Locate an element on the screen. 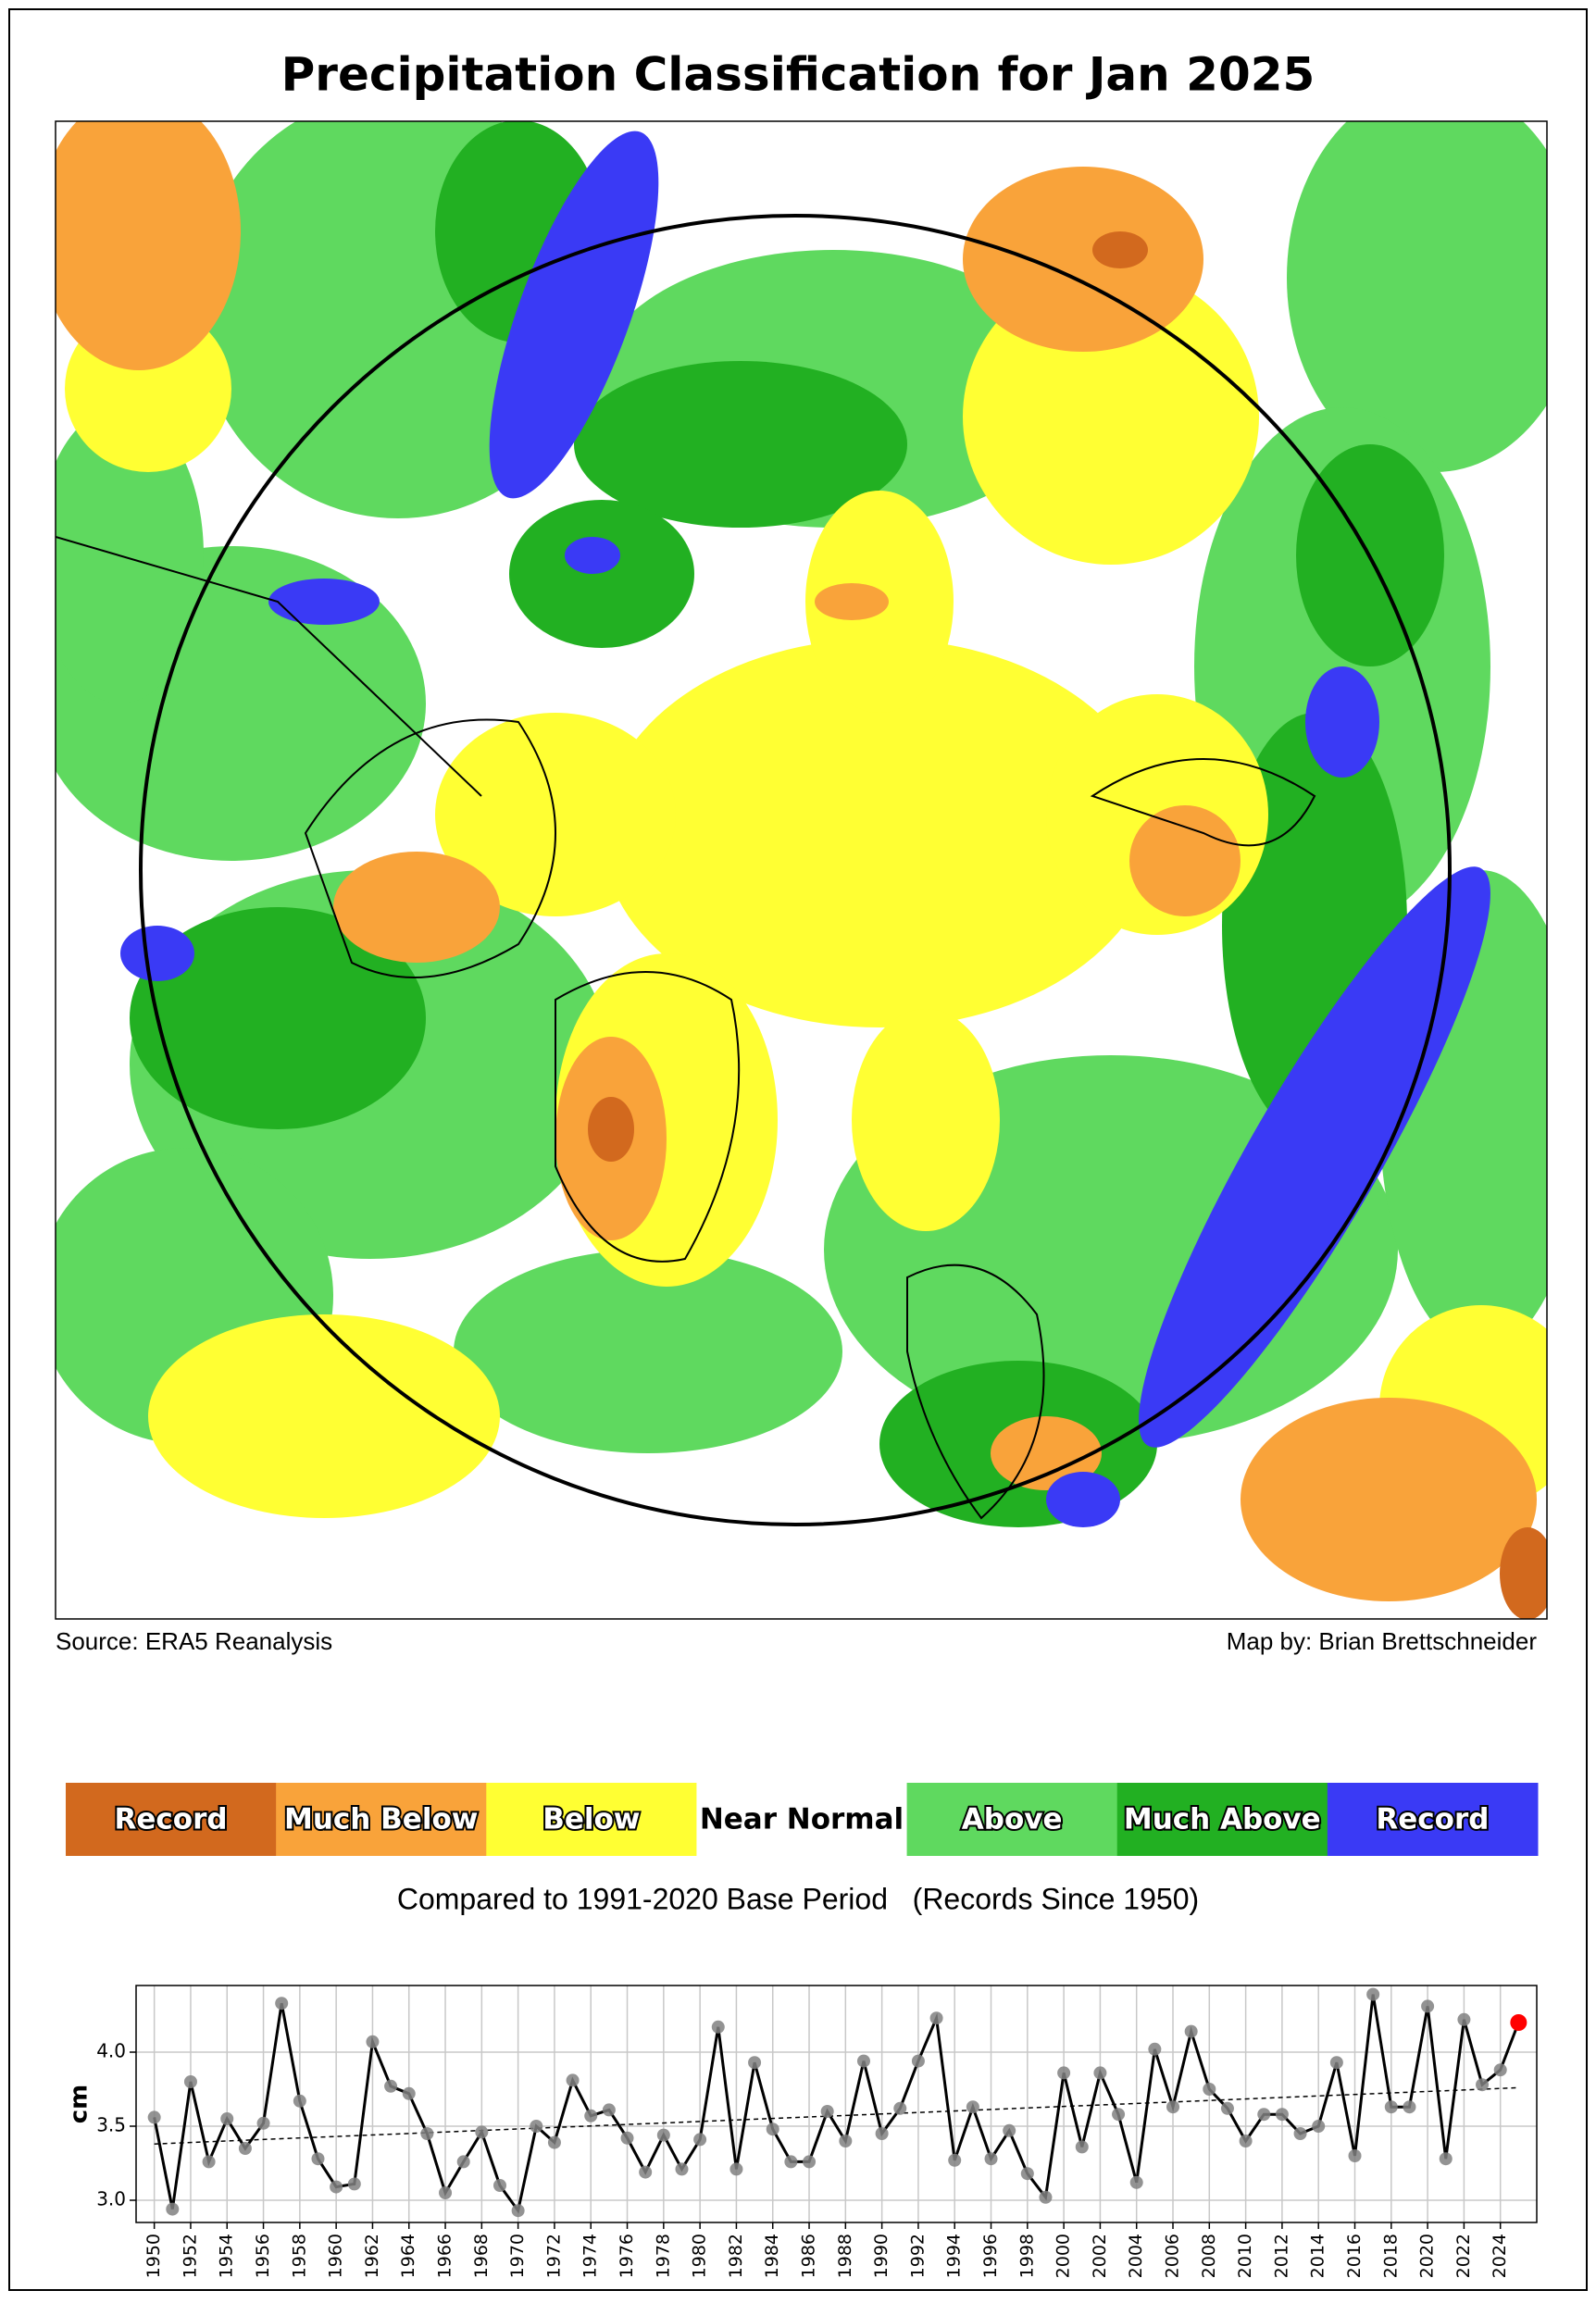  y-tick-label: 3.0 is located at coordinates (111, 2199).